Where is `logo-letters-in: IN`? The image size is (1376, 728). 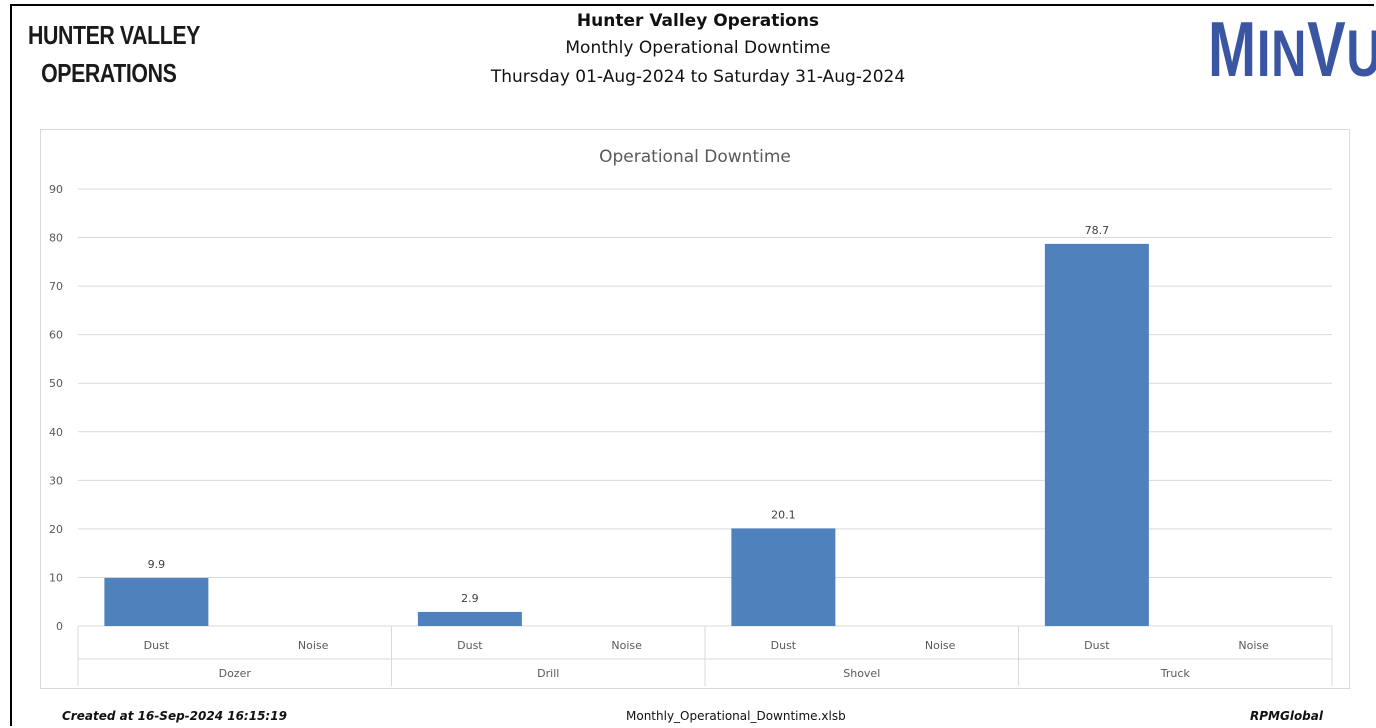
logo-letters-in: IN is located at coordinates (1282, 53).